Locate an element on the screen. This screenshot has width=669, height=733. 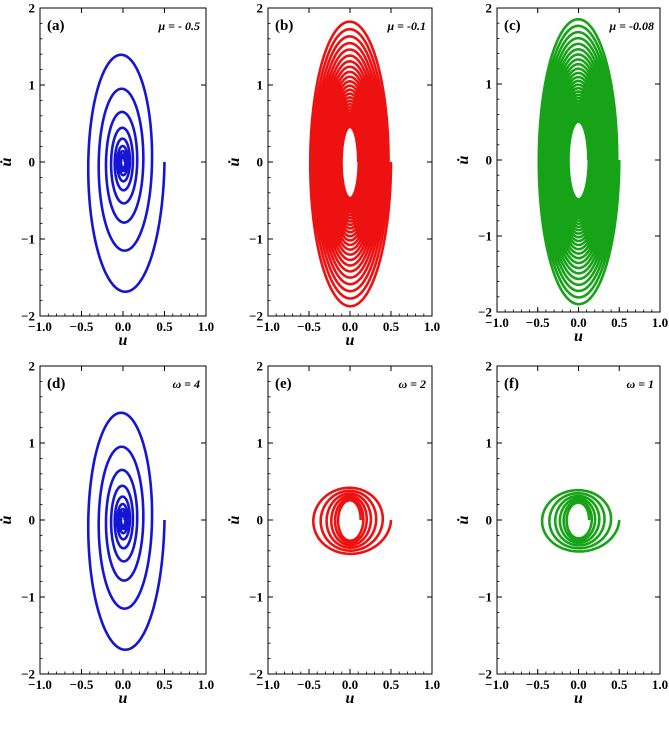
parameter-annotation: ω = 2 is located at coordinates (412, 384).